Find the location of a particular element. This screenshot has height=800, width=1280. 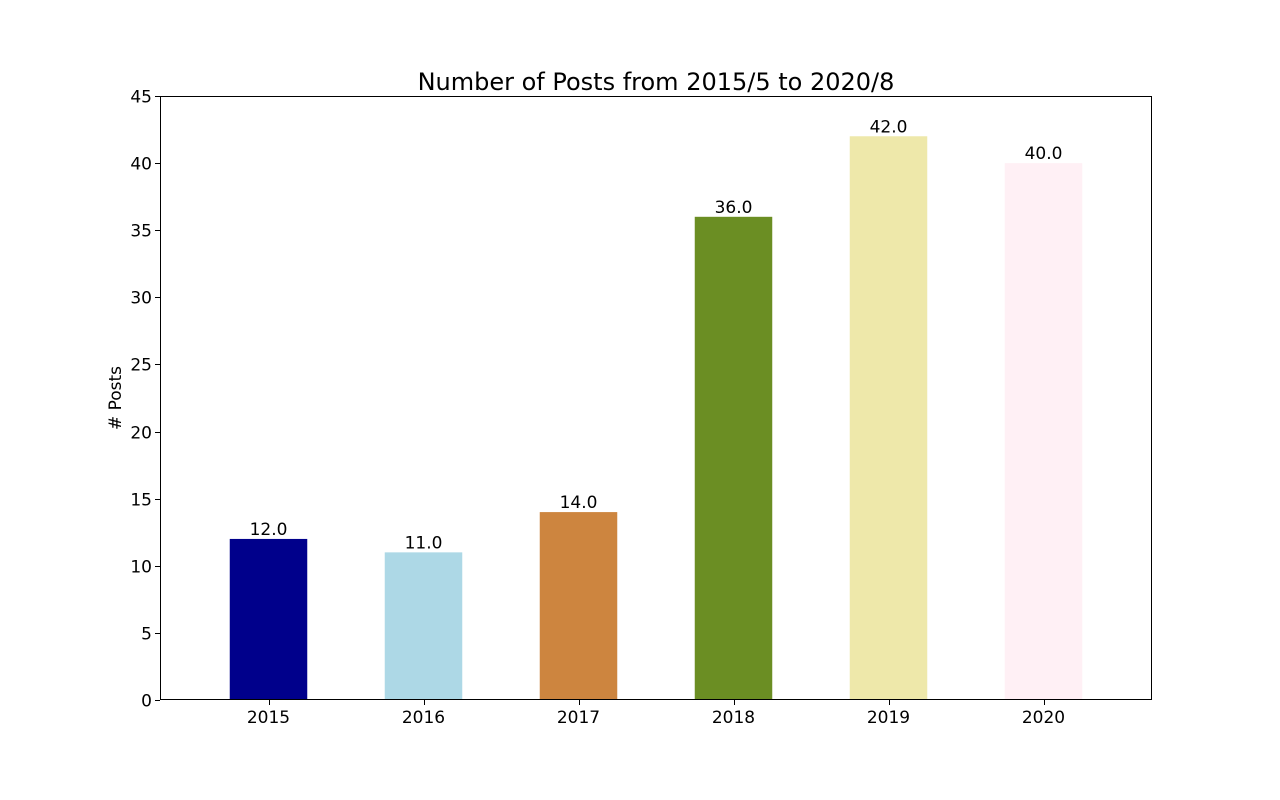

x-tick-label: 2018 is located at coordinates (733, 718).